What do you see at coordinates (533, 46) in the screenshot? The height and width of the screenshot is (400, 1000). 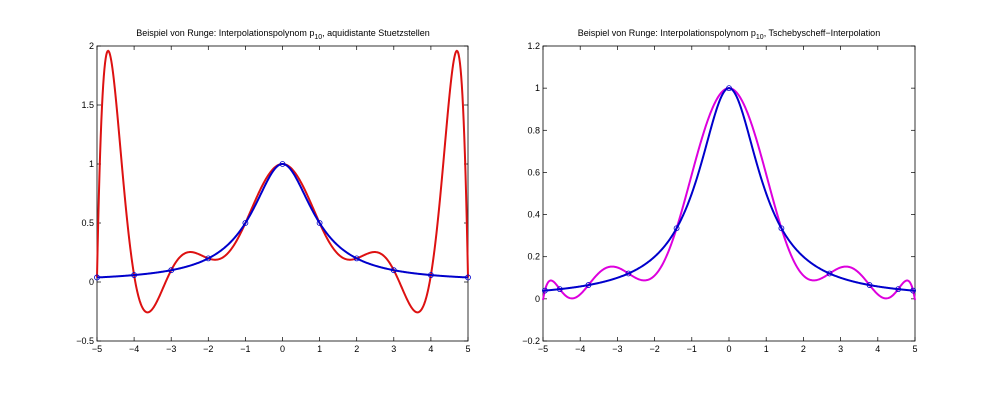 I see `y-tick-label: 1.2` at bounding box center [533, 46].